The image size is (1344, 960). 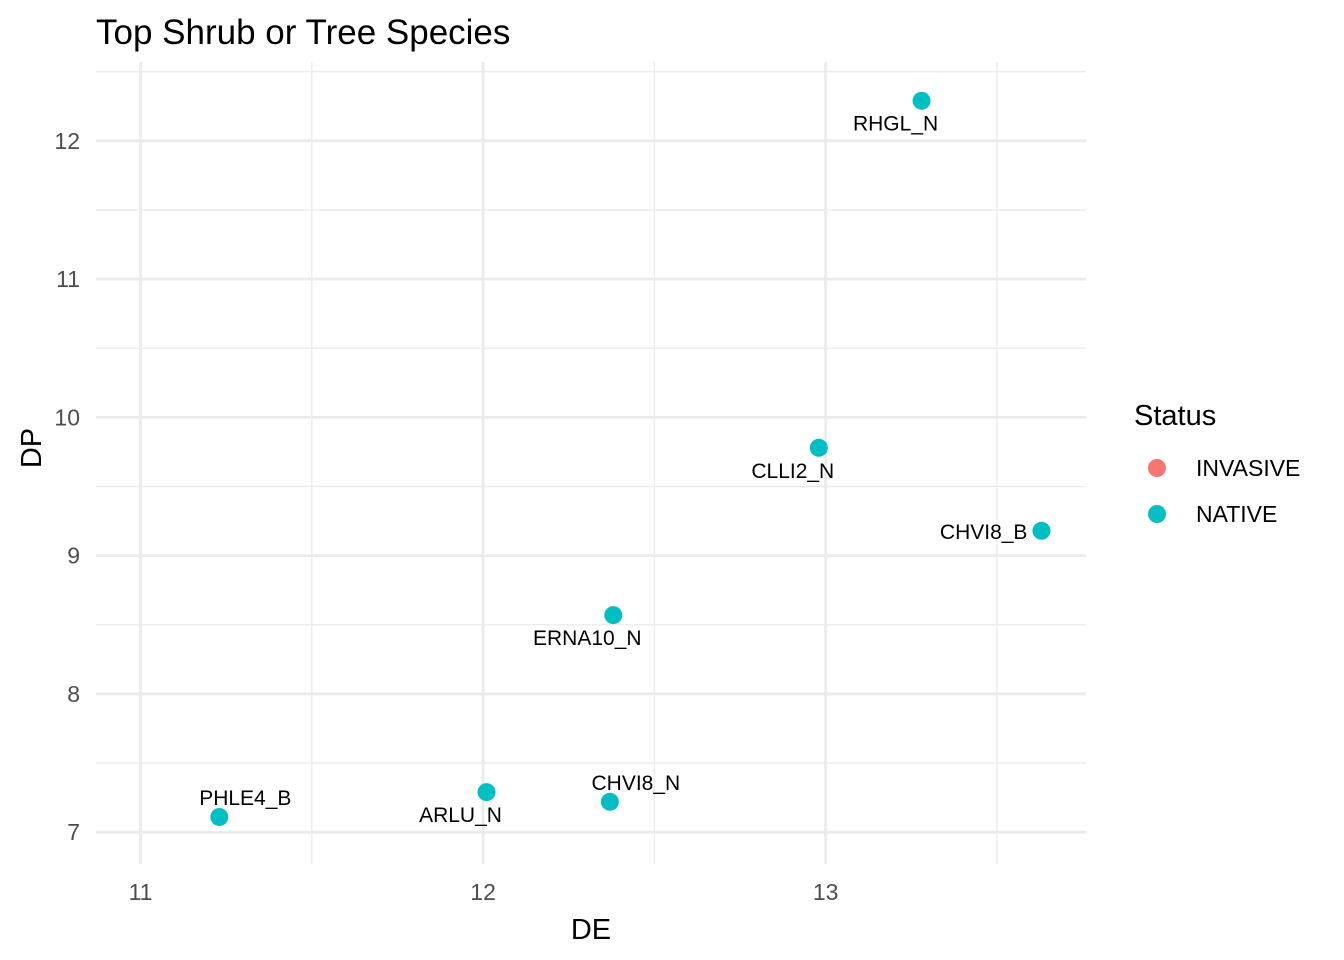 I want to click on y-tick-label: 10, so click(x=67, y=417).